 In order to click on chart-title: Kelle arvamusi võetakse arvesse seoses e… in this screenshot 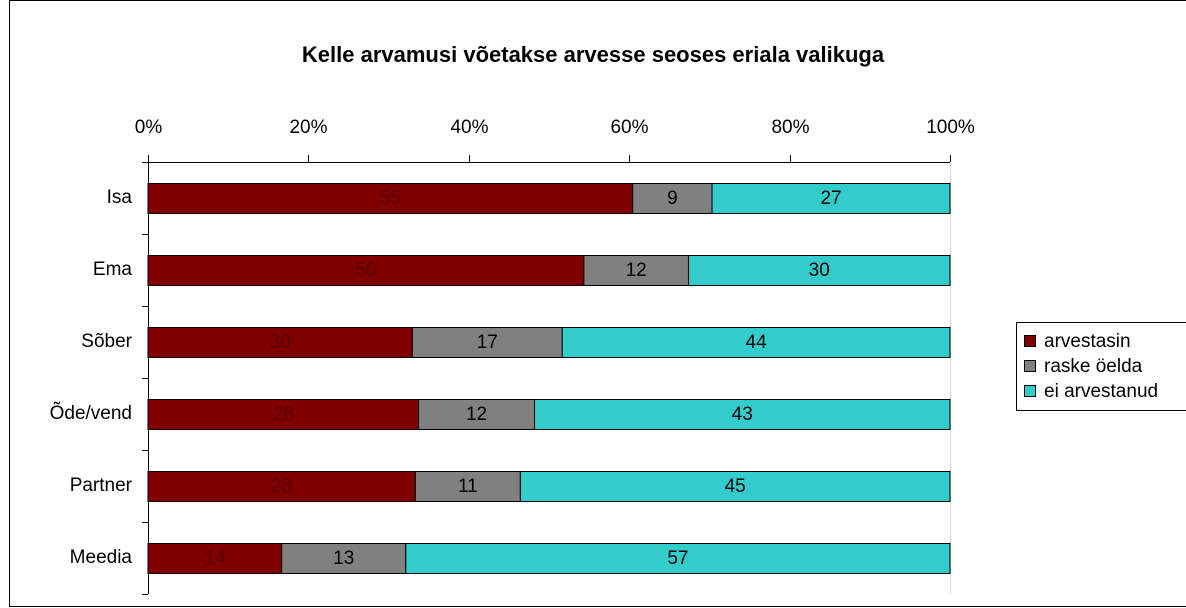, I will do `click(593, 54)`.